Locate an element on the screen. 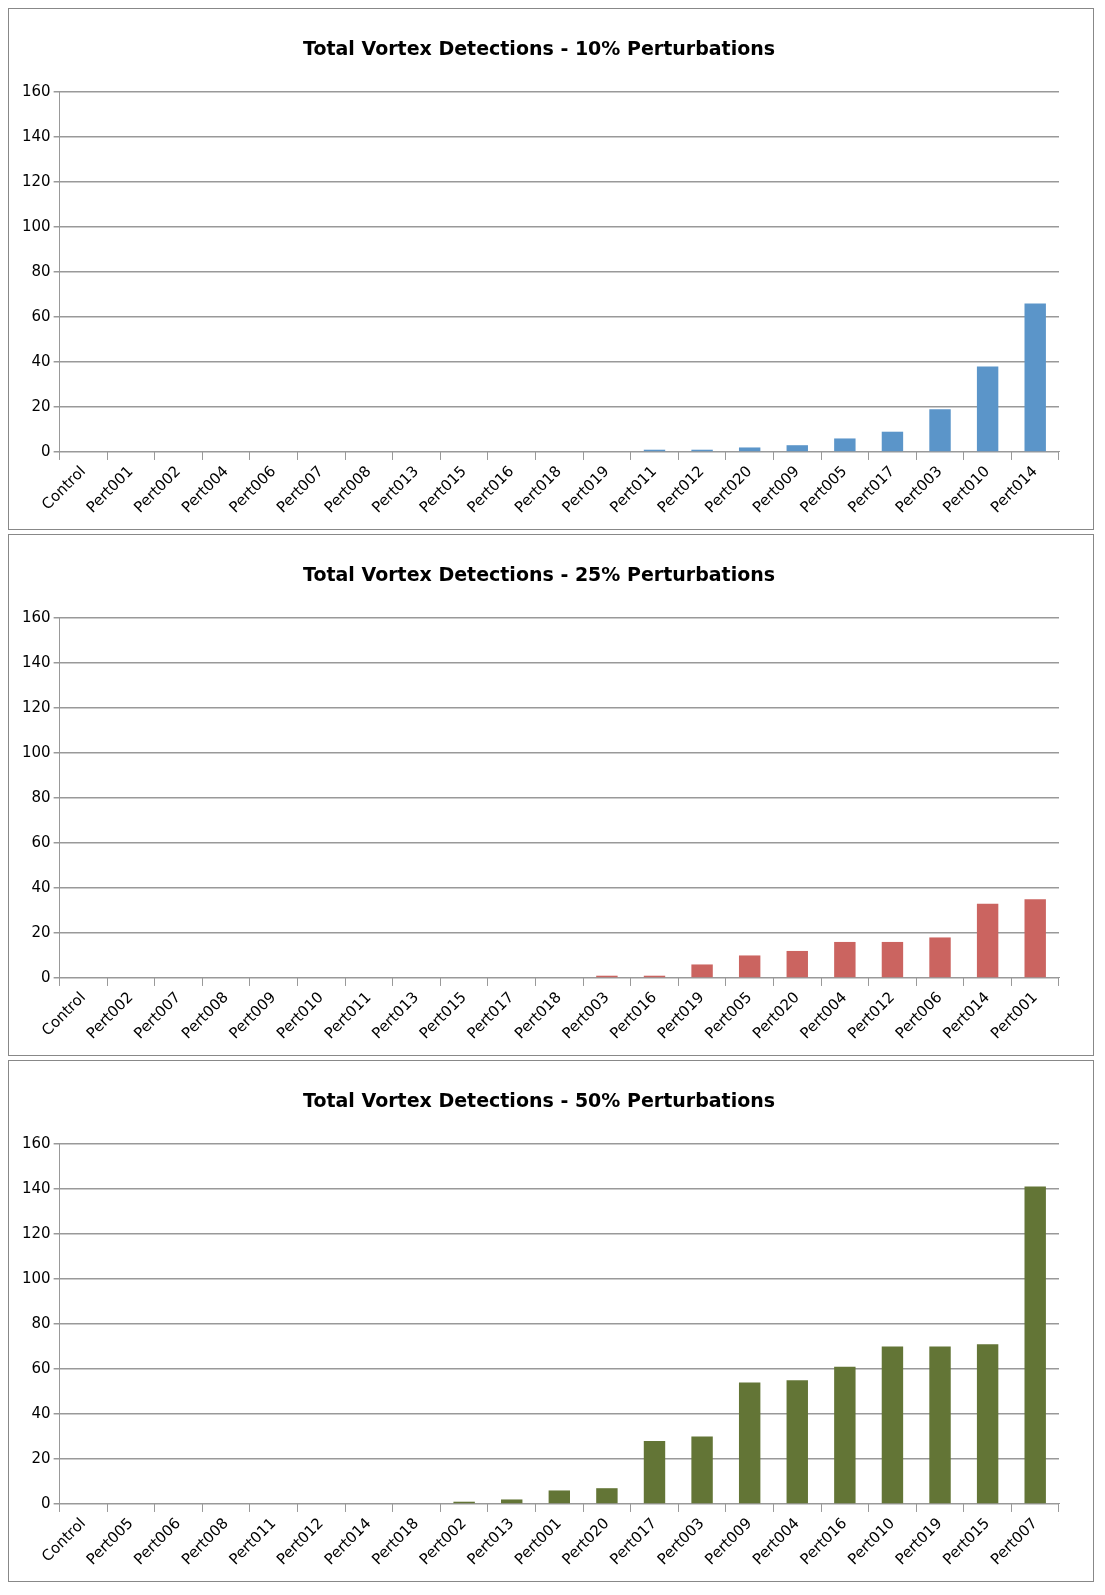  chart-title: Total Vortex Detections - 10% Perturbations is located at coordinates (539, 48).